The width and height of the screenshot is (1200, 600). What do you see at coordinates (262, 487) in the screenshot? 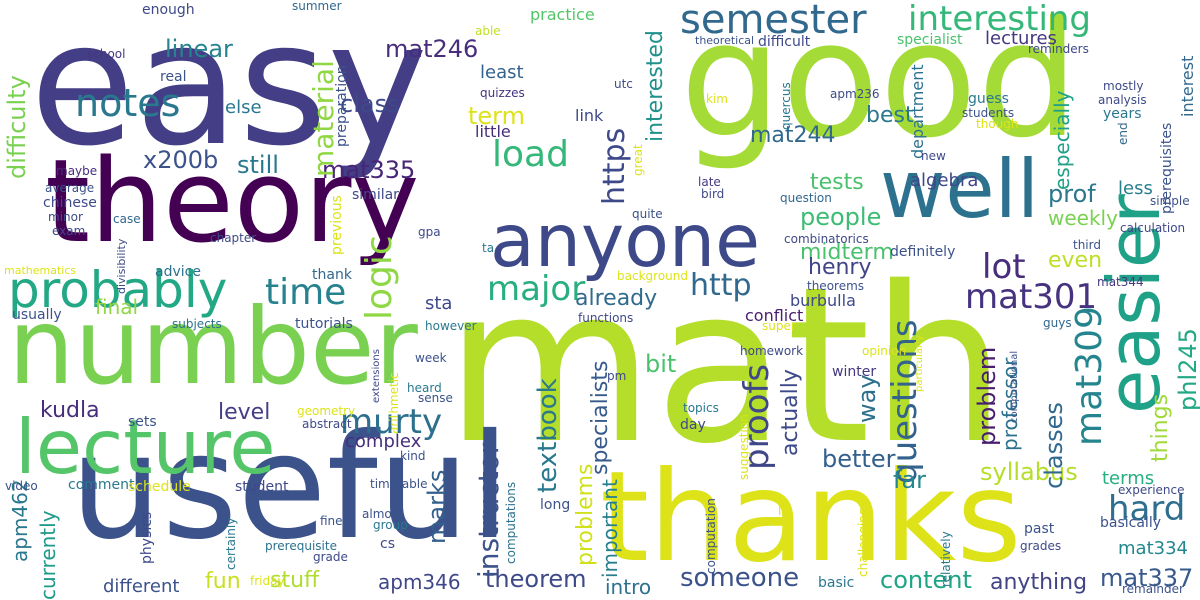
I see `word-student: student` at bounding box center [262, 487].